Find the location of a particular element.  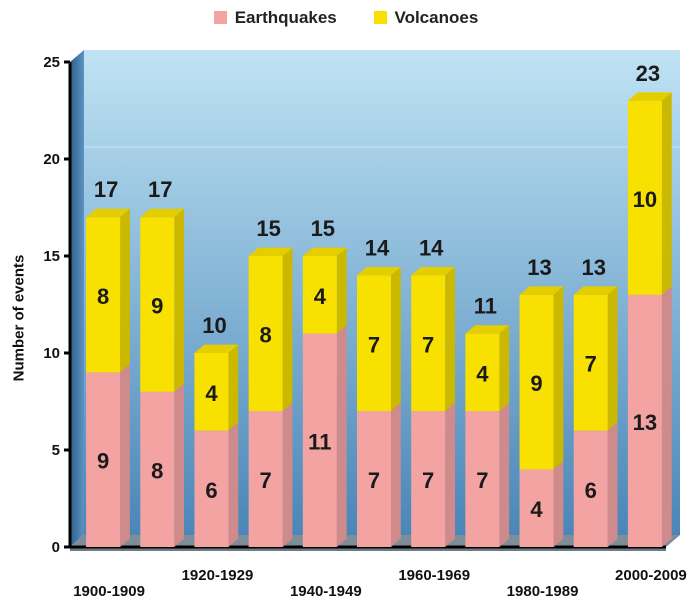

legend-item-volcanoes: Volcanoes is located at coordinates (426, 18).